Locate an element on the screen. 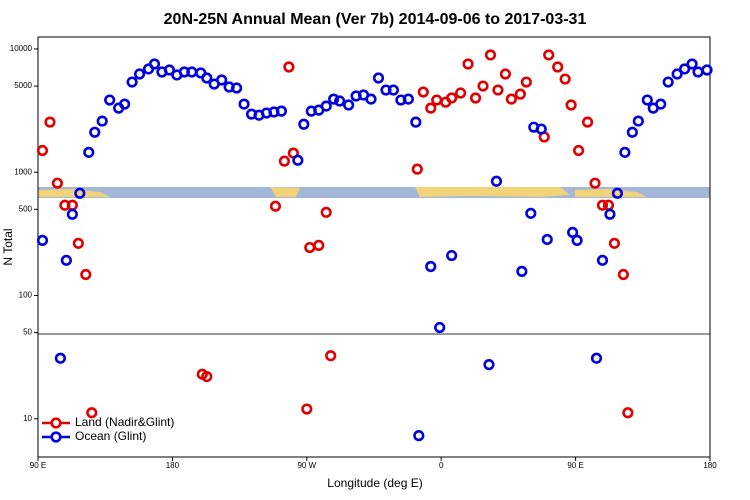  legend-marker is located at coordinates (56, 423).